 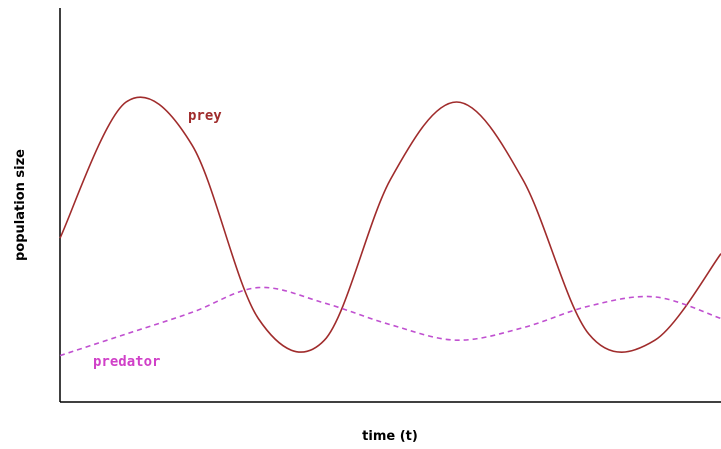 I want to click on x-axis-label: time (t), so click(x=390, y=436).